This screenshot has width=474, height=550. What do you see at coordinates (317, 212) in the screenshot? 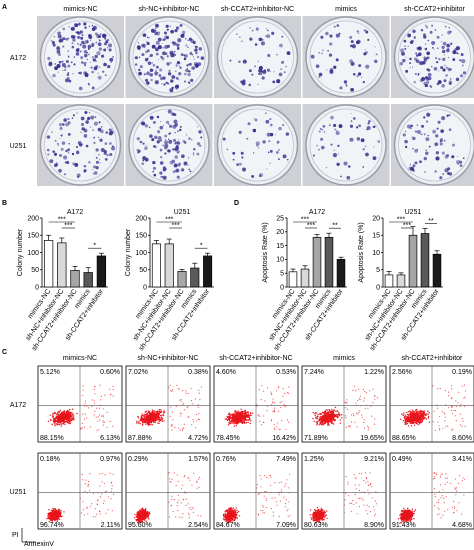
I see `chart-title: A172` at bounding box center [317, 212].